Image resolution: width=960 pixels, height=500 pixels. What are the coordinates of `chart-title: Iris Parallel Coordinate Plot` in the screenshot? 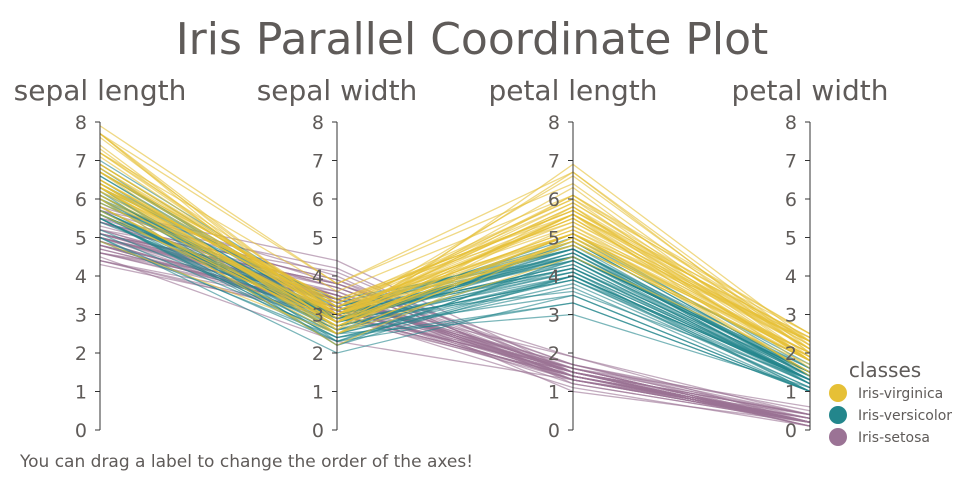 It's located at (472, 39).